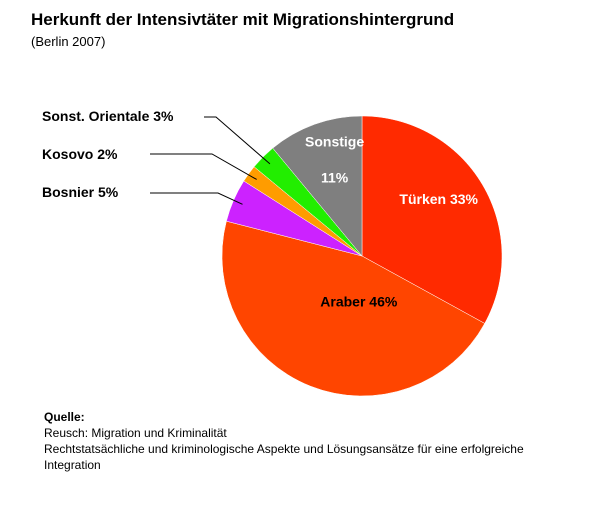 The width and height of the screenshot is (593, 512). What do you see at coordinates (64, 417) in the screenshot?
I see `source-heading: Quelle:` at bounding box center [64, 417].